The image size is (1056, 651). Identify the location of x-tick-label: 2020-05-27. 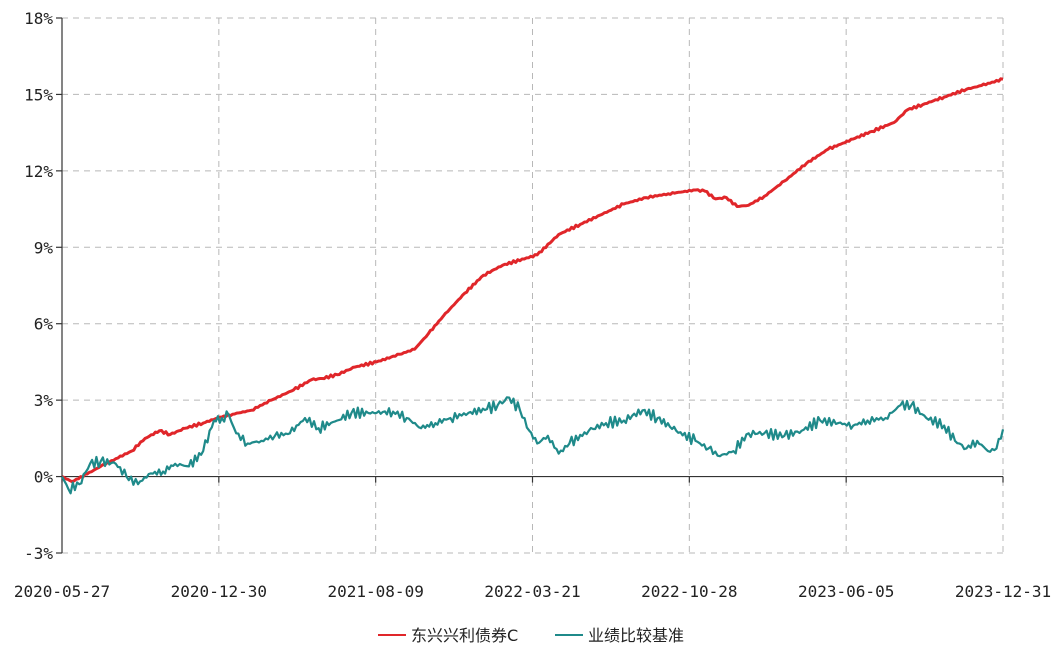
(62, 591).